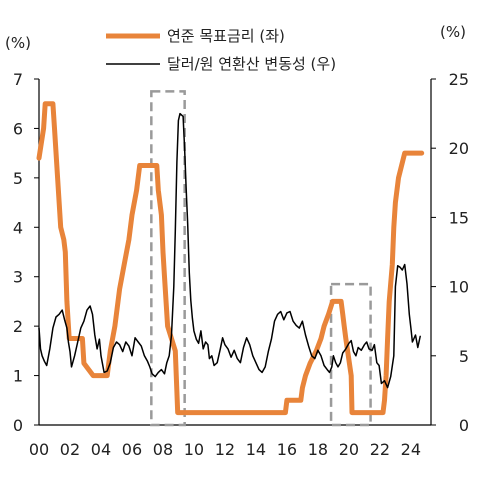 The image size is (481, 488). Describe the element at coordinates (251, 64) in the screenshot. I see `legend-label-krw-vol: 달러/원 연환산 변동성 (우)` at that location.